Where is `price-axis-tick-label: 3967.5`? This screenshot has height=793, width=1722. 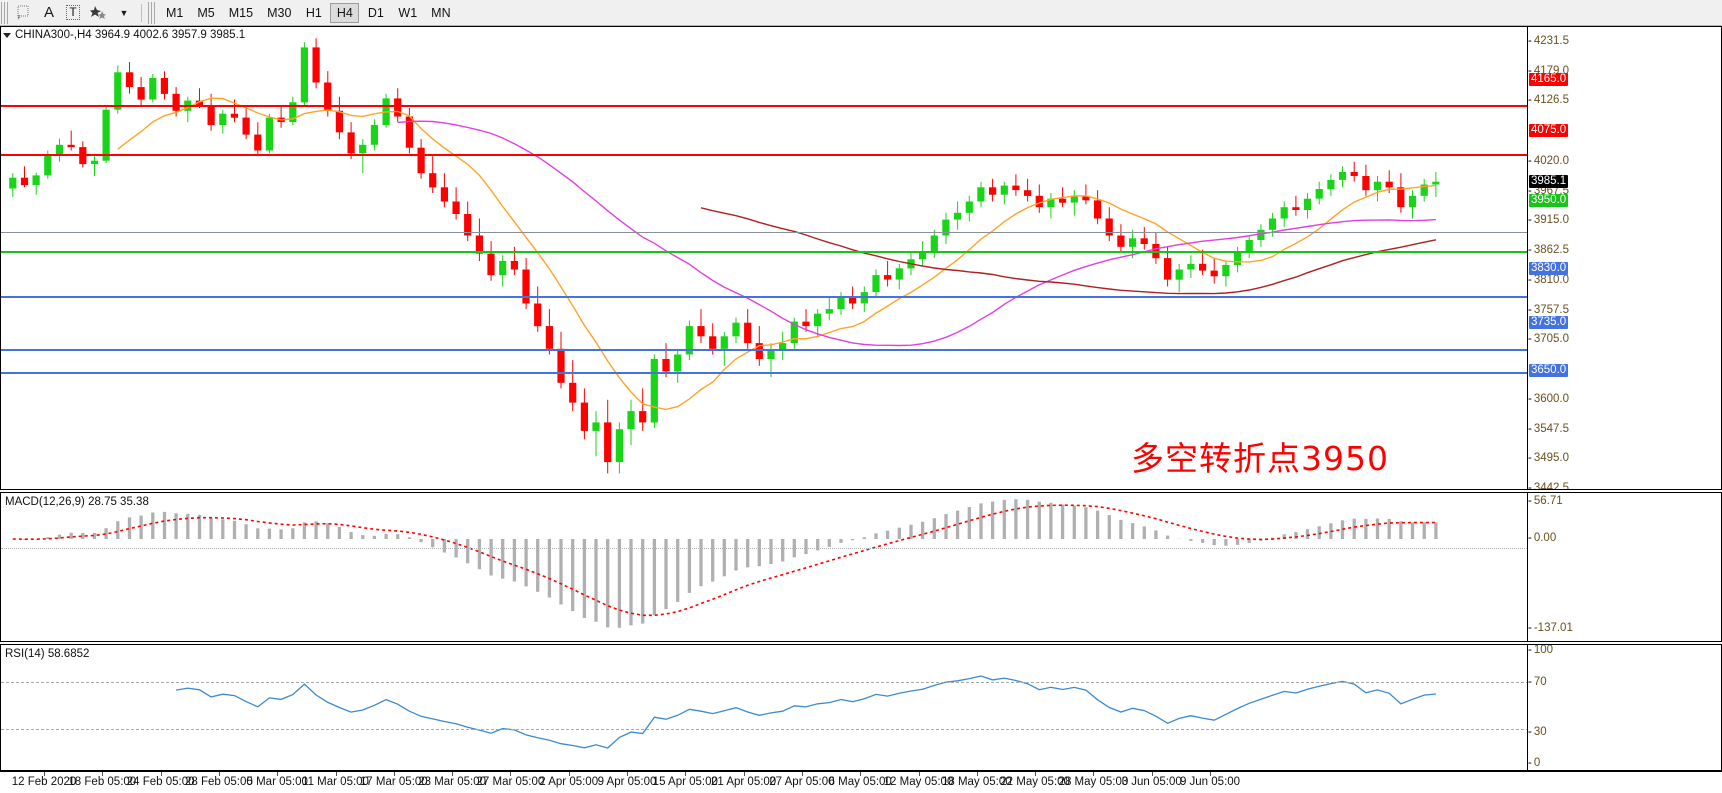
price-axis-tick-label: 3967.5 is located at coordinates (1551, 190).